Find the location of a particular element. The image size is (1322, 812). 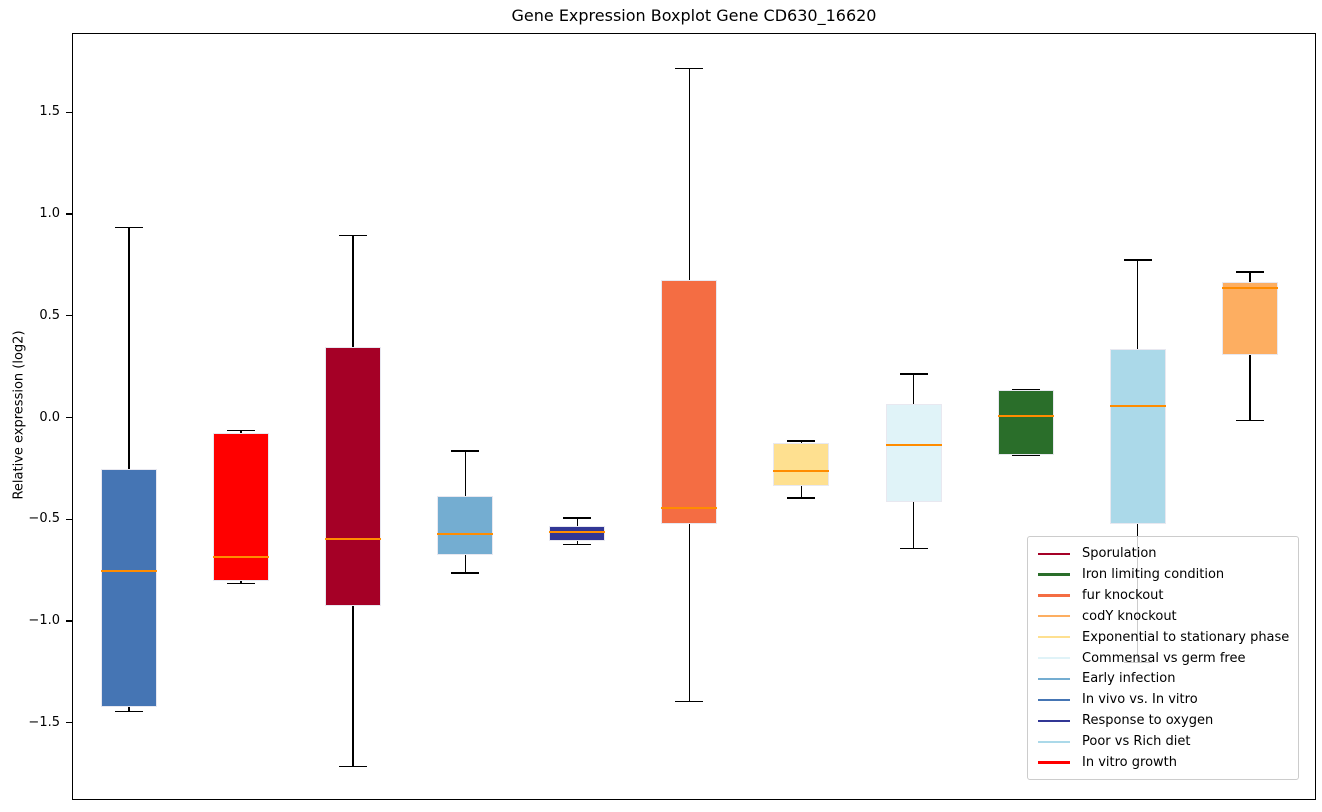

lower-cap-in-vivo-vs-in-vitro is located at coordinates (129, 711).